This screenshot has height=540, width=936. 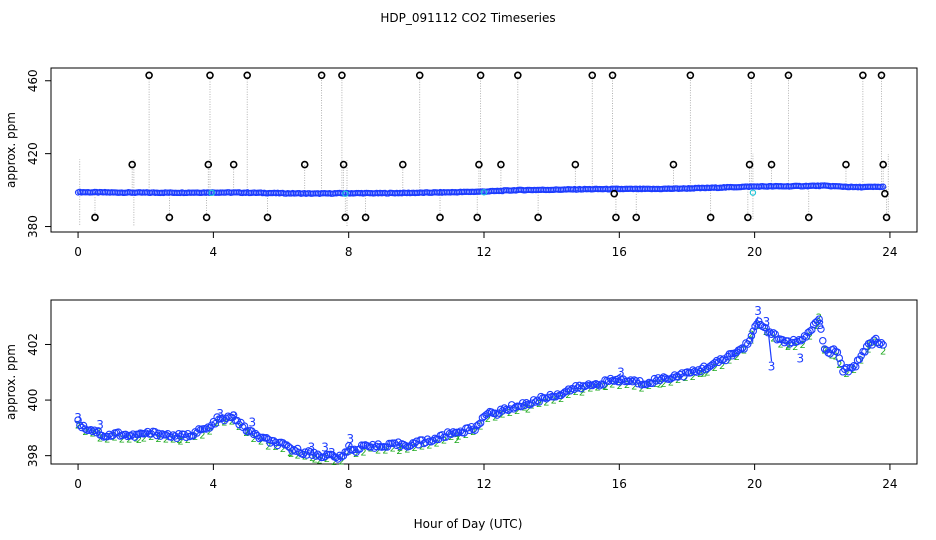 What do you see at coordinates (617, 376) in the screenshot?
I see `jump-segment` at bounding box center [617, 376].